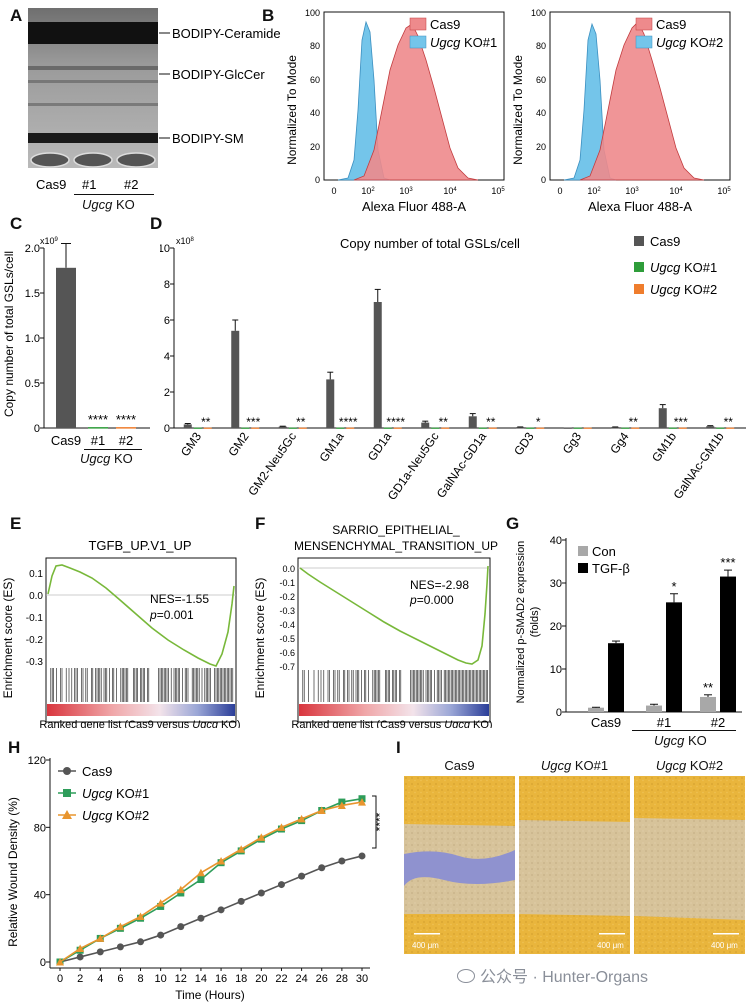  What do you see at coordinates (462, 464) in the screenshot?
I see `d-xtick: GalNAc-GD1a` at bounding box center [462, 464].